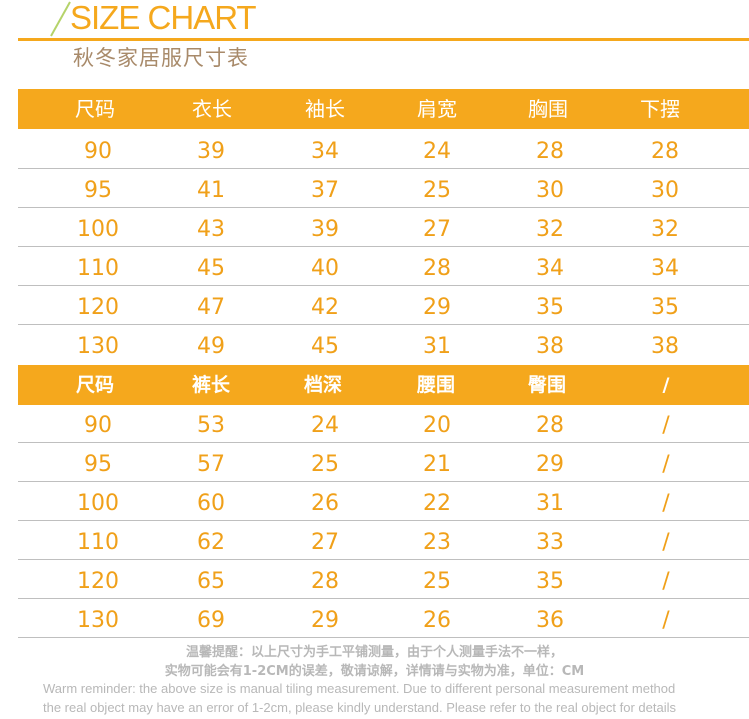 This screenshot has height=719, width=749. I want to click on header-cell: 衣长, so click(212, 109).